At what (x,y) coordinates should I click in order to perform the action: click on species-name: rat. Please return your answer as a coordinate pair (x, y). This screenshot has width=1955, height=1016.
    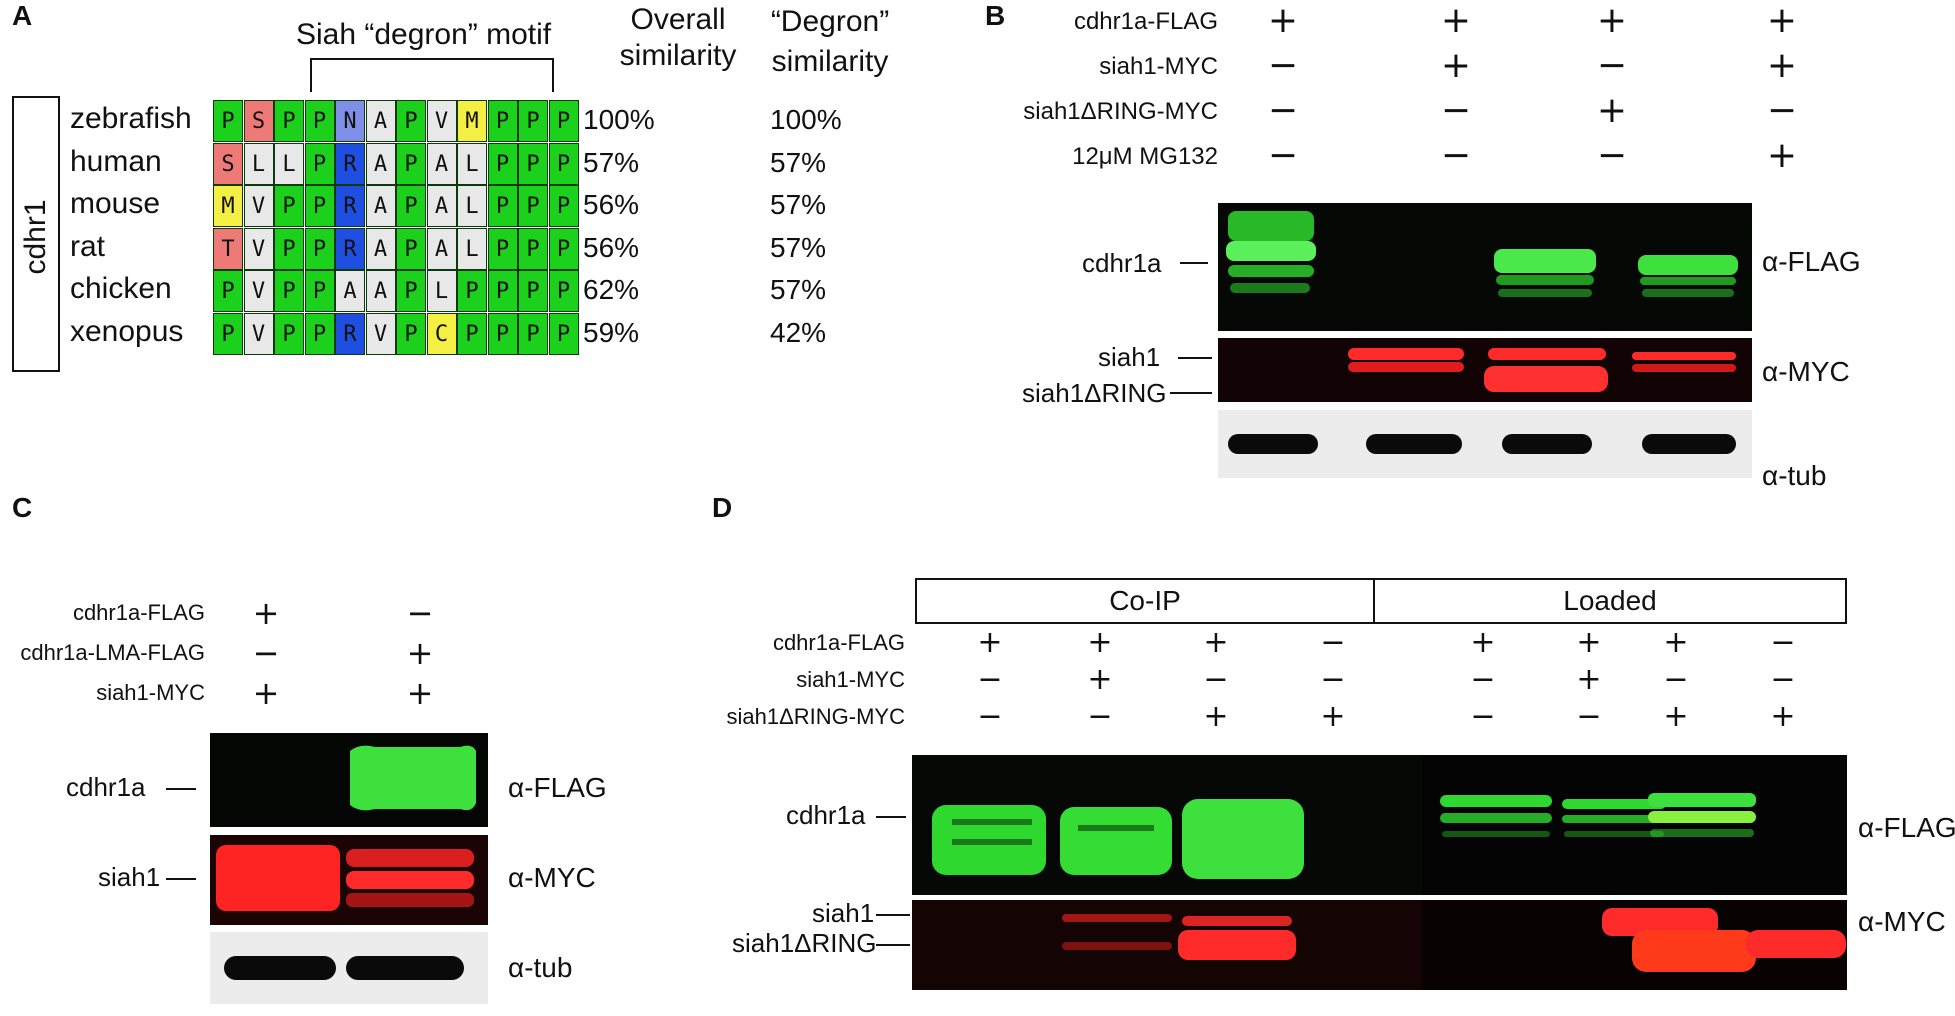
    Looking at the image, I should click on (88, 246).